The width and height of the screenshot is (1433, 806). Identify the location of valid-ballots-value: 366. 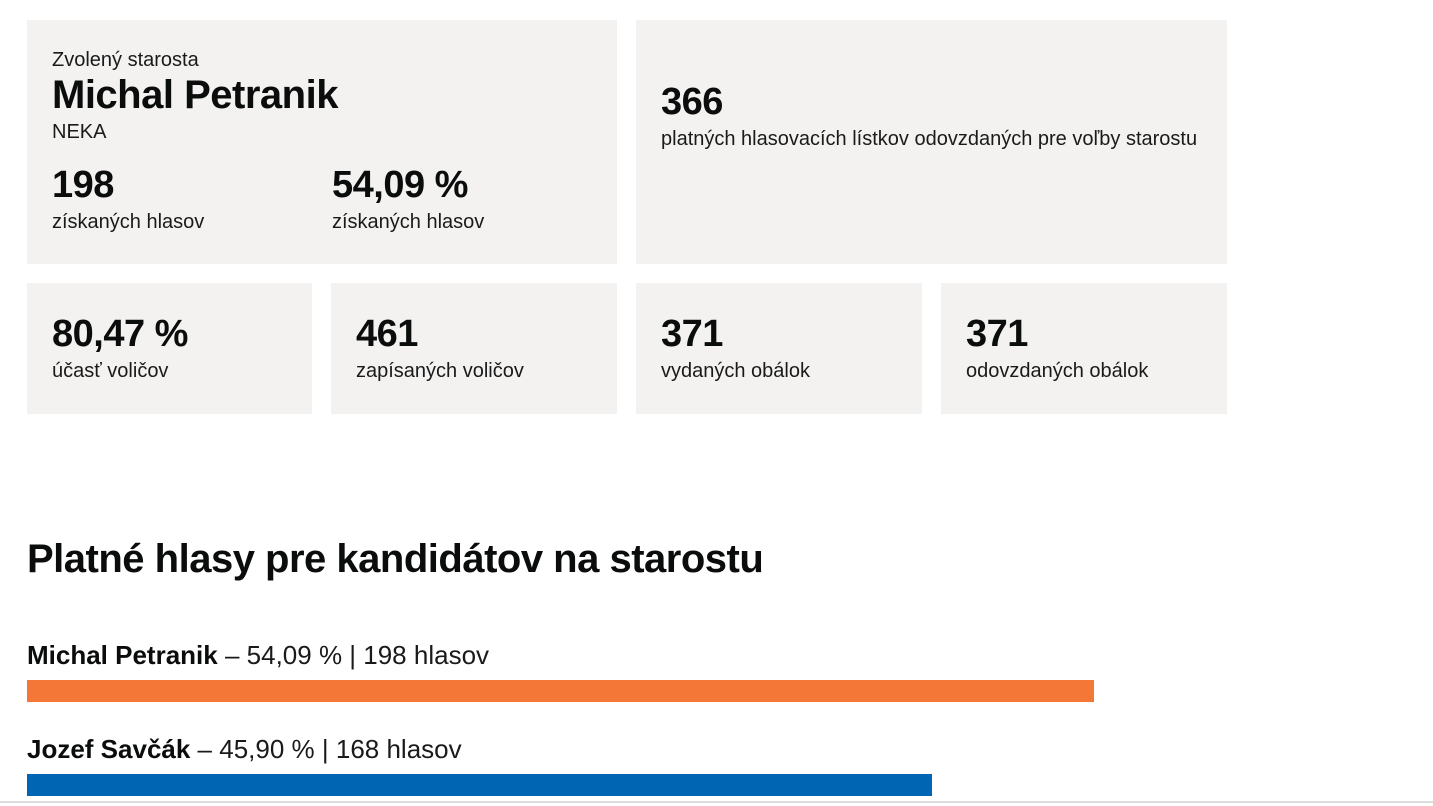
(692, 102).